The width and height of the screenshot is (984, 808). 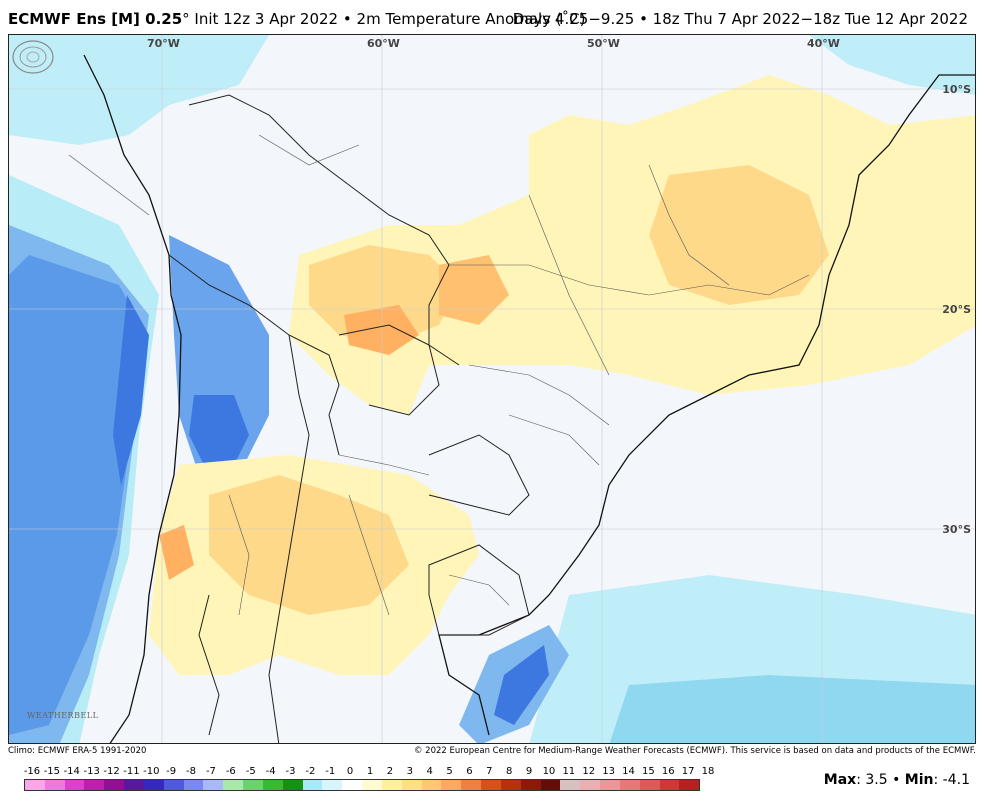 I want to click on pacific-deep-blue-strip, so click(x=131, y=390).